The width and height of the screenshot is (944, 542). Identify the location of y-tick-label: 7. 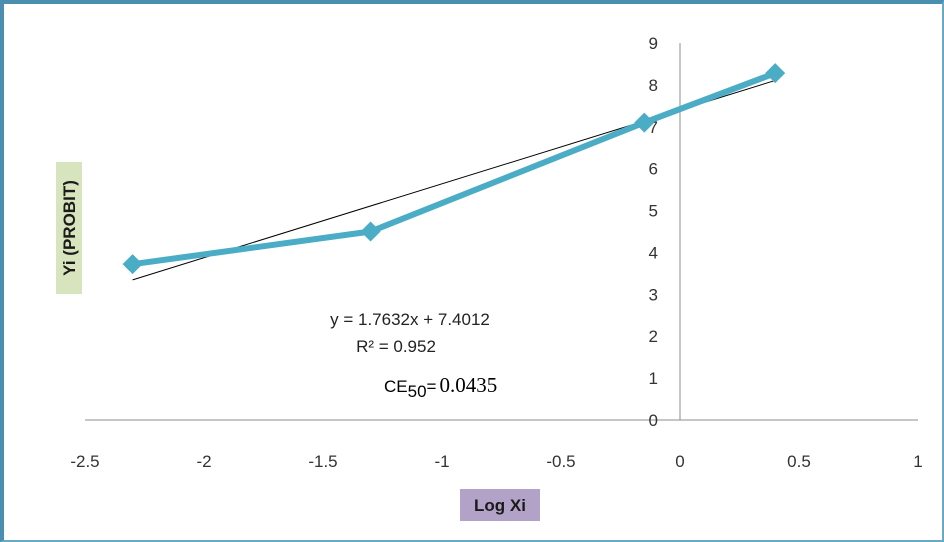
(653, 127).